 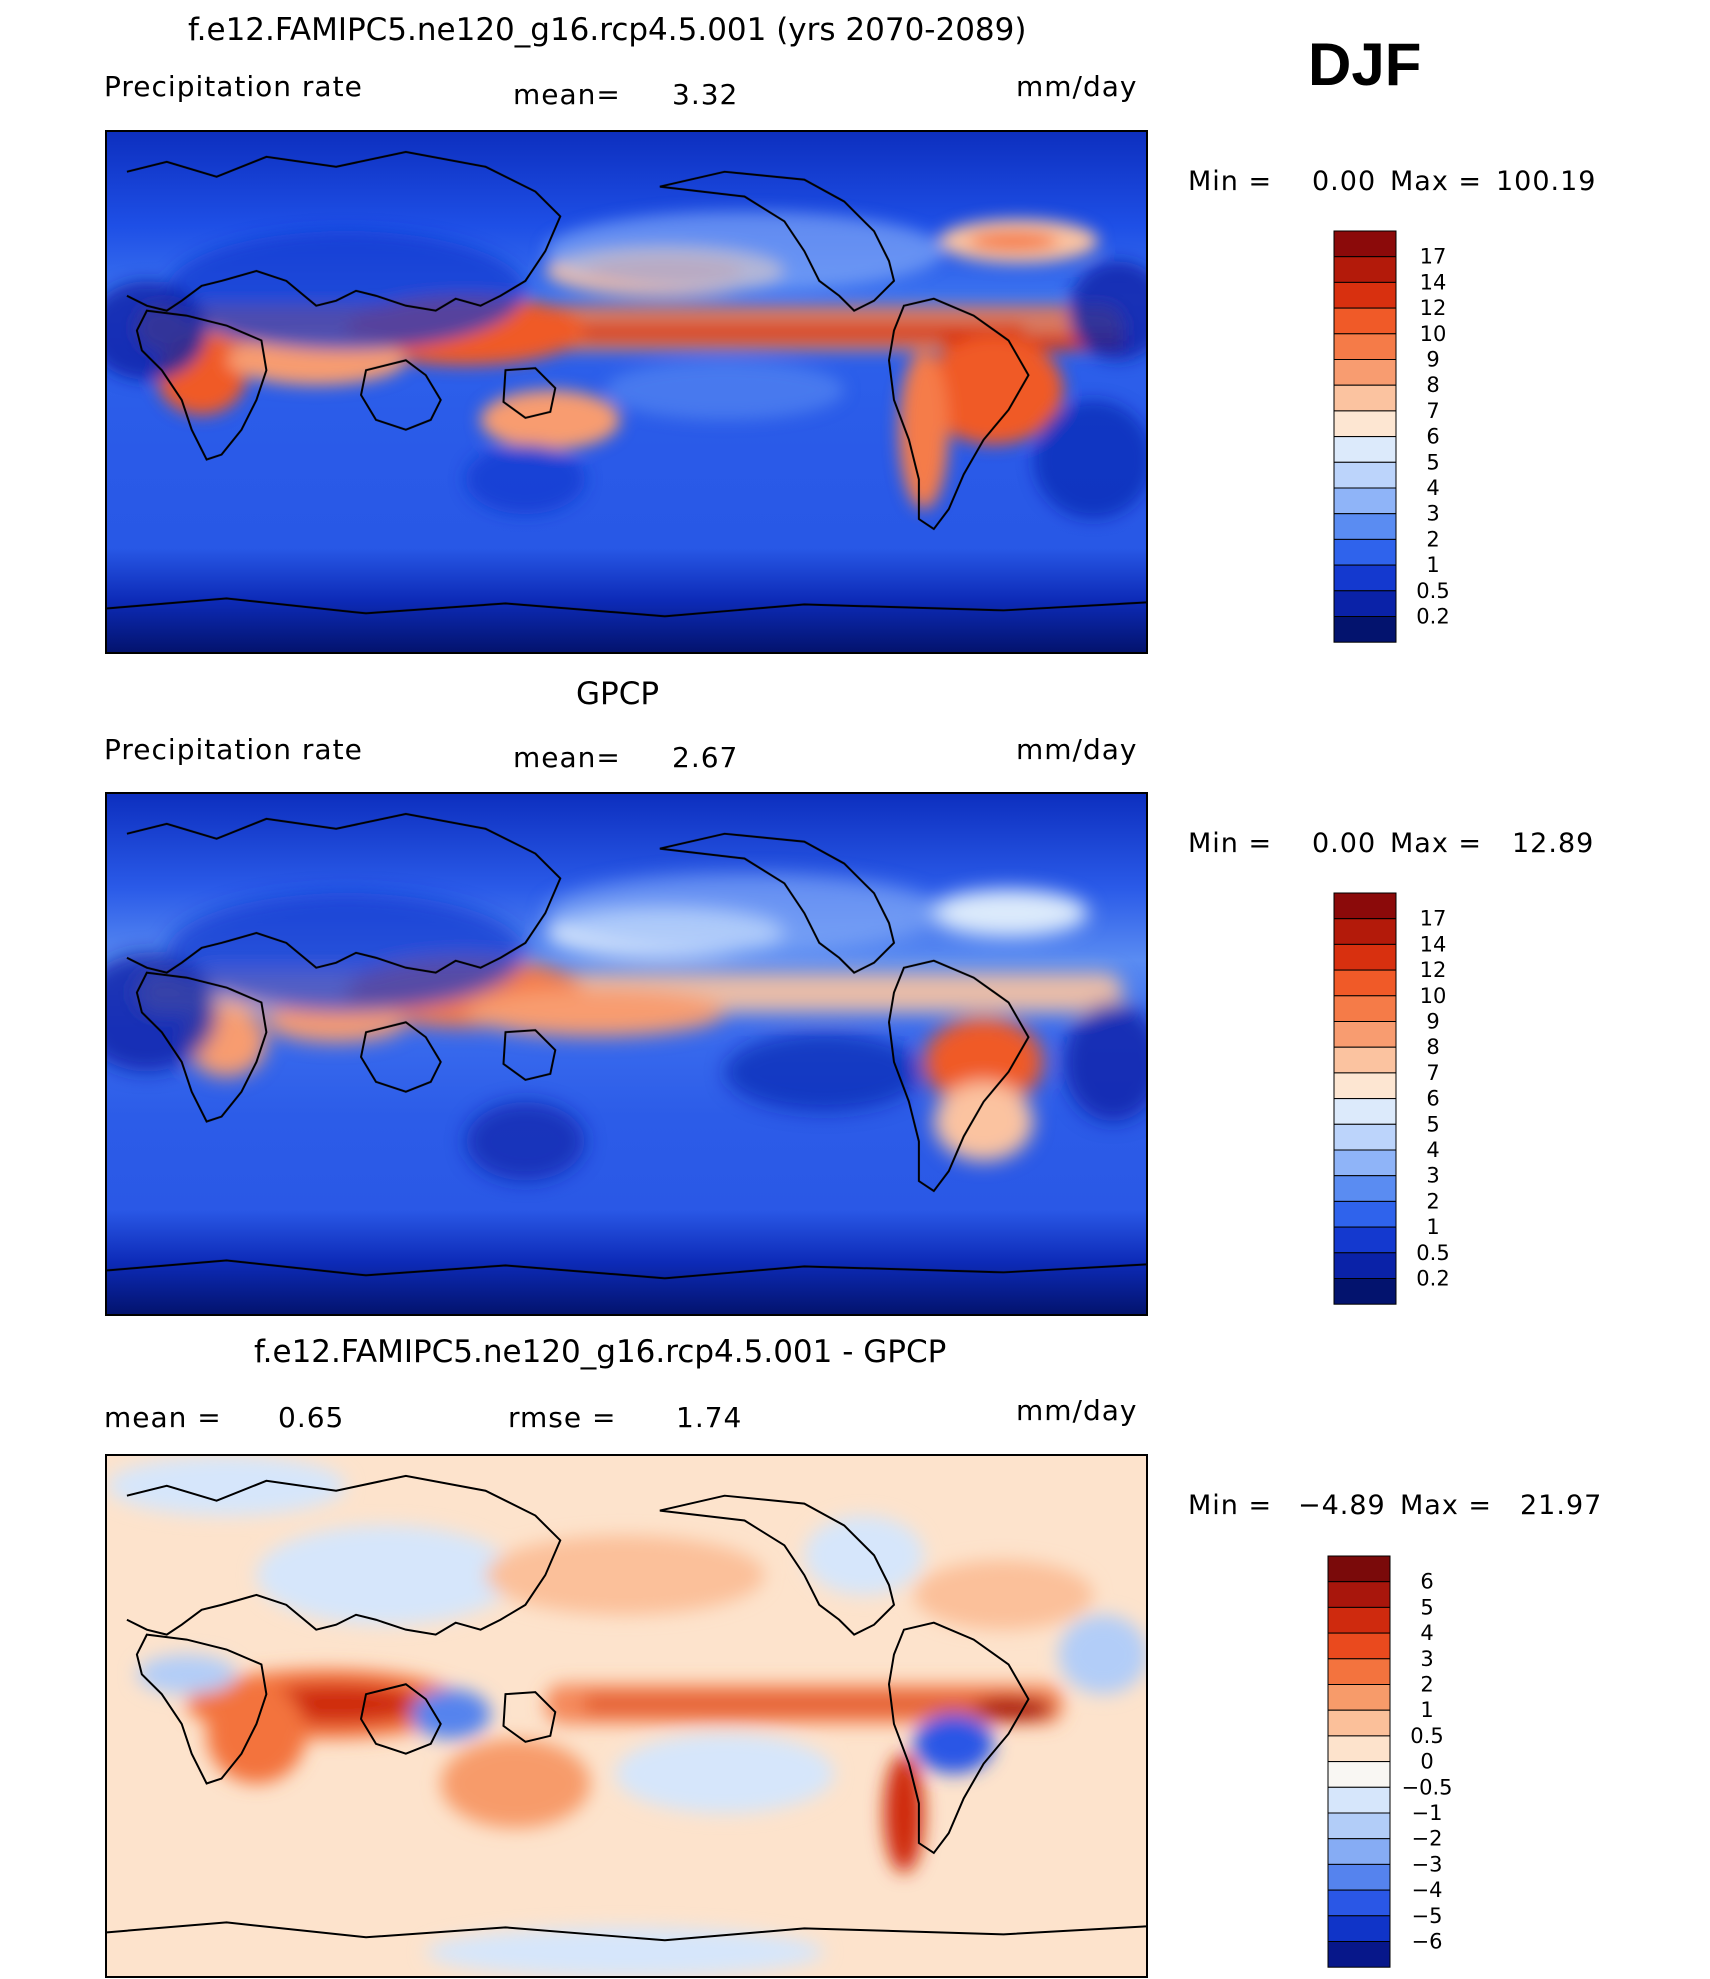 I want to click on colorbar-label: −6, so click(x=1427, y=1942).